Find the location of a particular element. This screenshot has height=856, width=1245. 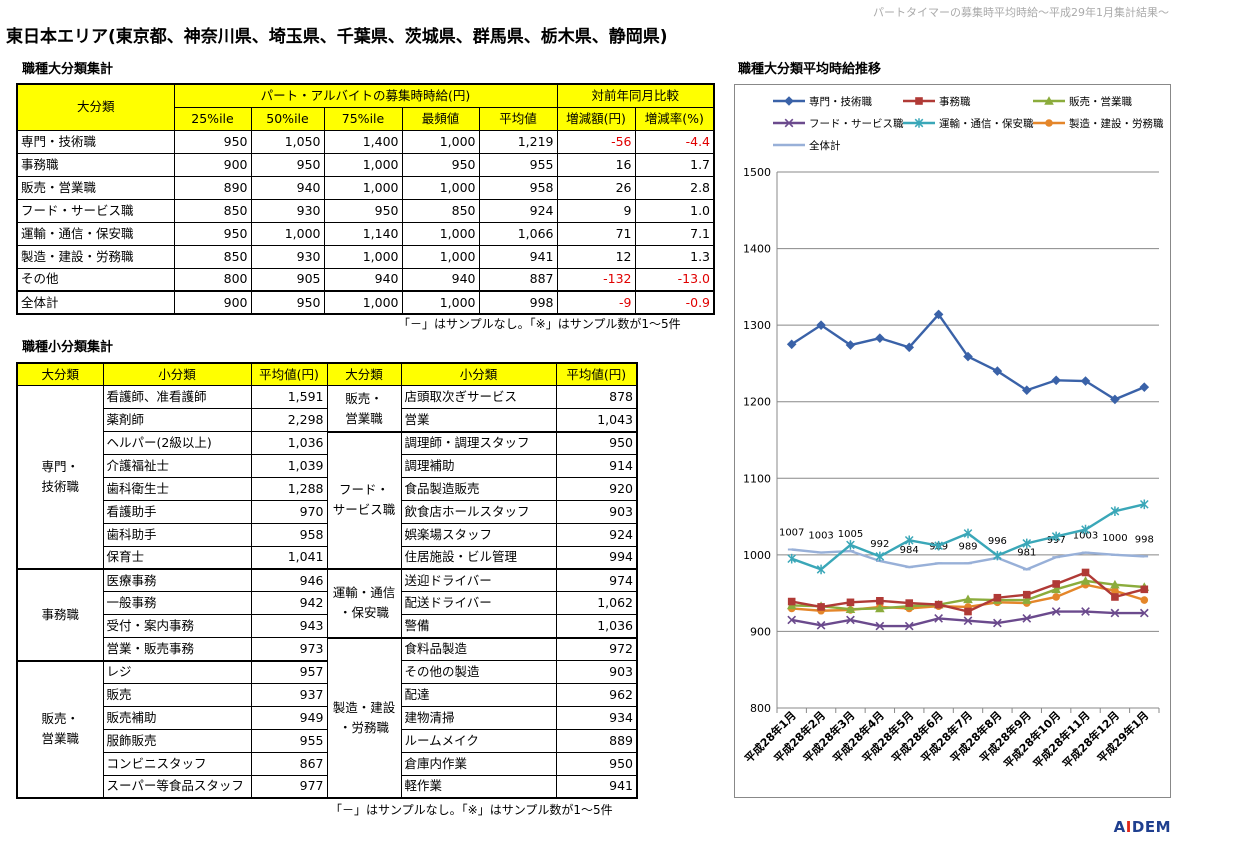

cell-rate: -4.4 is located at coordinates (674, 141).